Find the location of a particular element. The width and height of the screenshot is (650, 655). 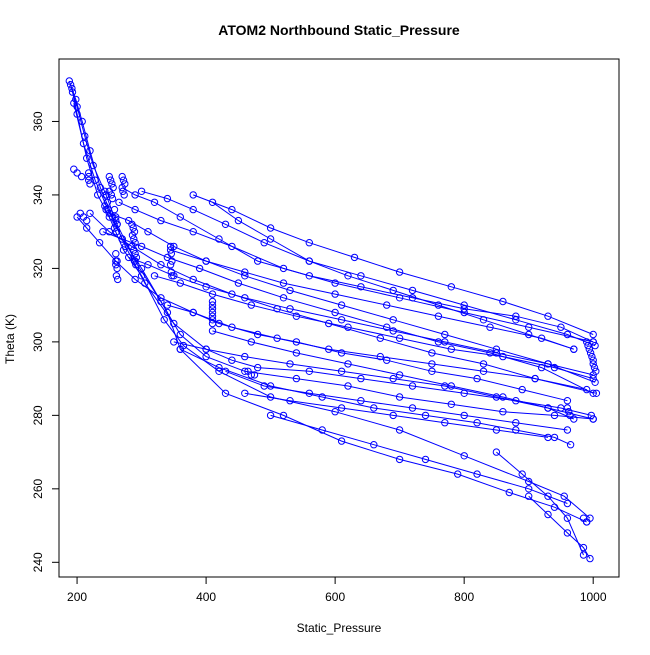

y-tick-label: 240 is located at coordinates (38, 562).